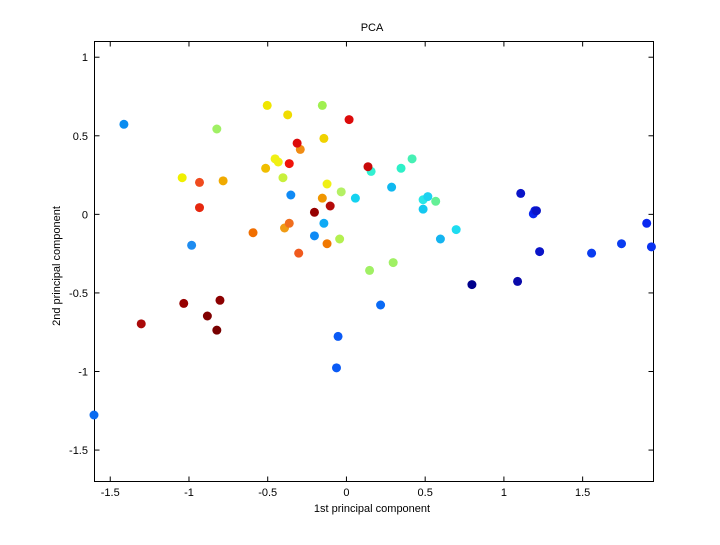  What do you see at coordinates (189, 493) in the screenshot?
I see `x-tick-label: -1` at bounding box center [189, 493].